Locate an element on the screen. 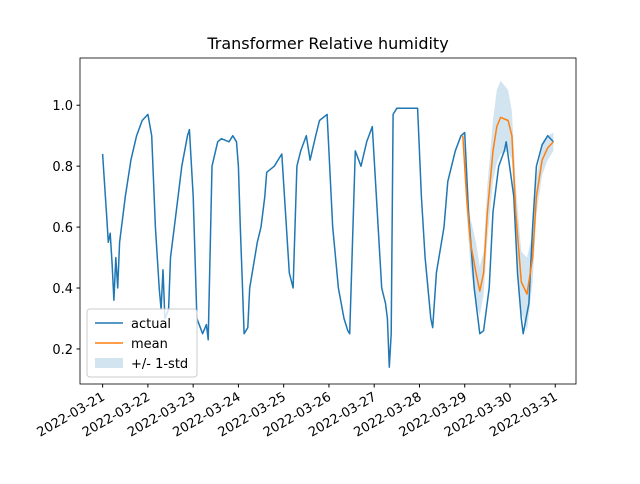  legend-box is located at coordinates (142, 343).